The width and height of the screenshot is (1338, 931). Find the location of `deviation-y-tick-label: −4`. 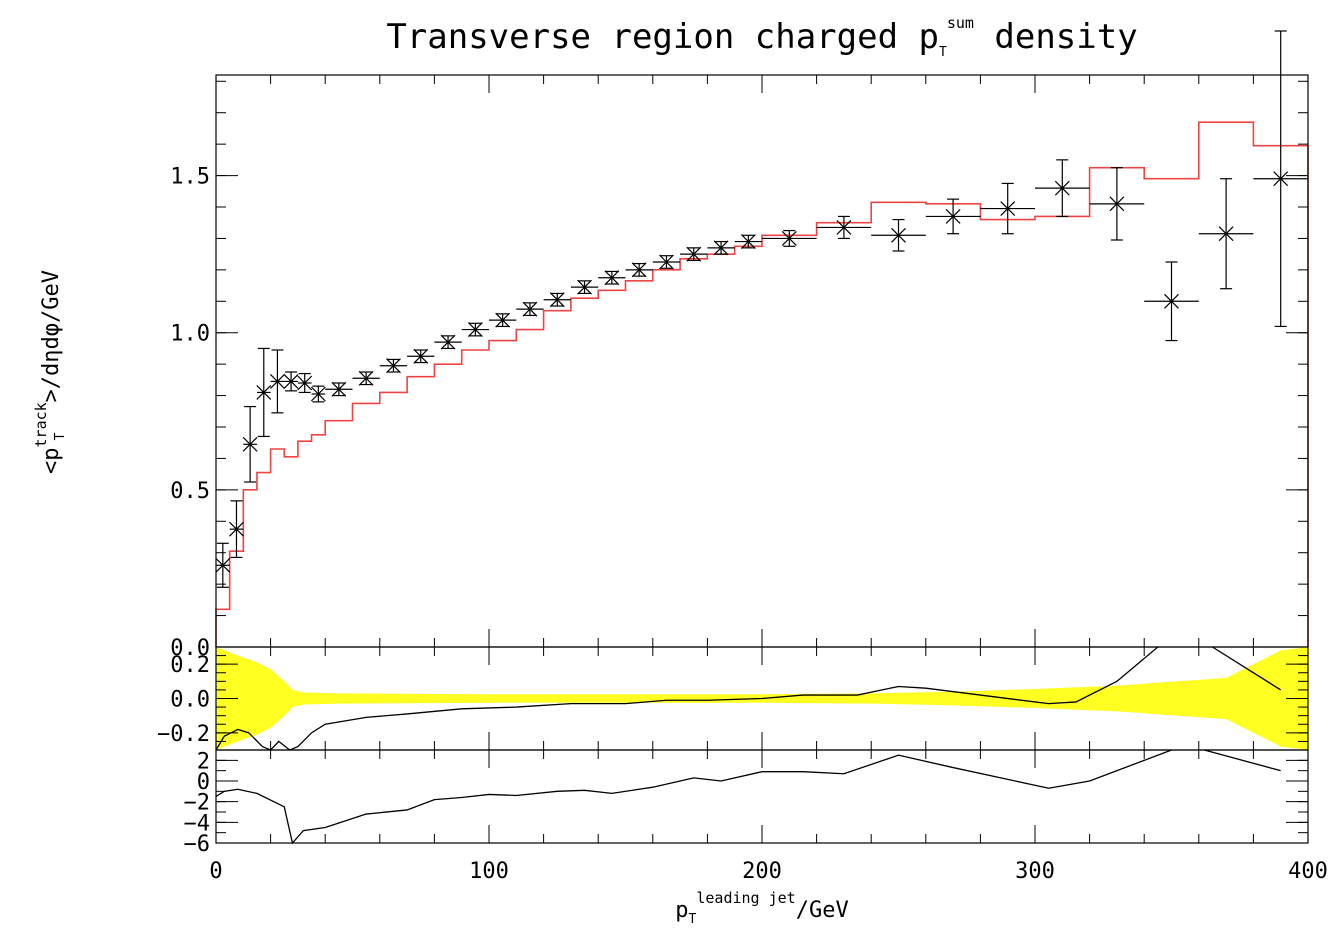

deviation-y-tick-label: −4 is located at coordinates (197, 823).